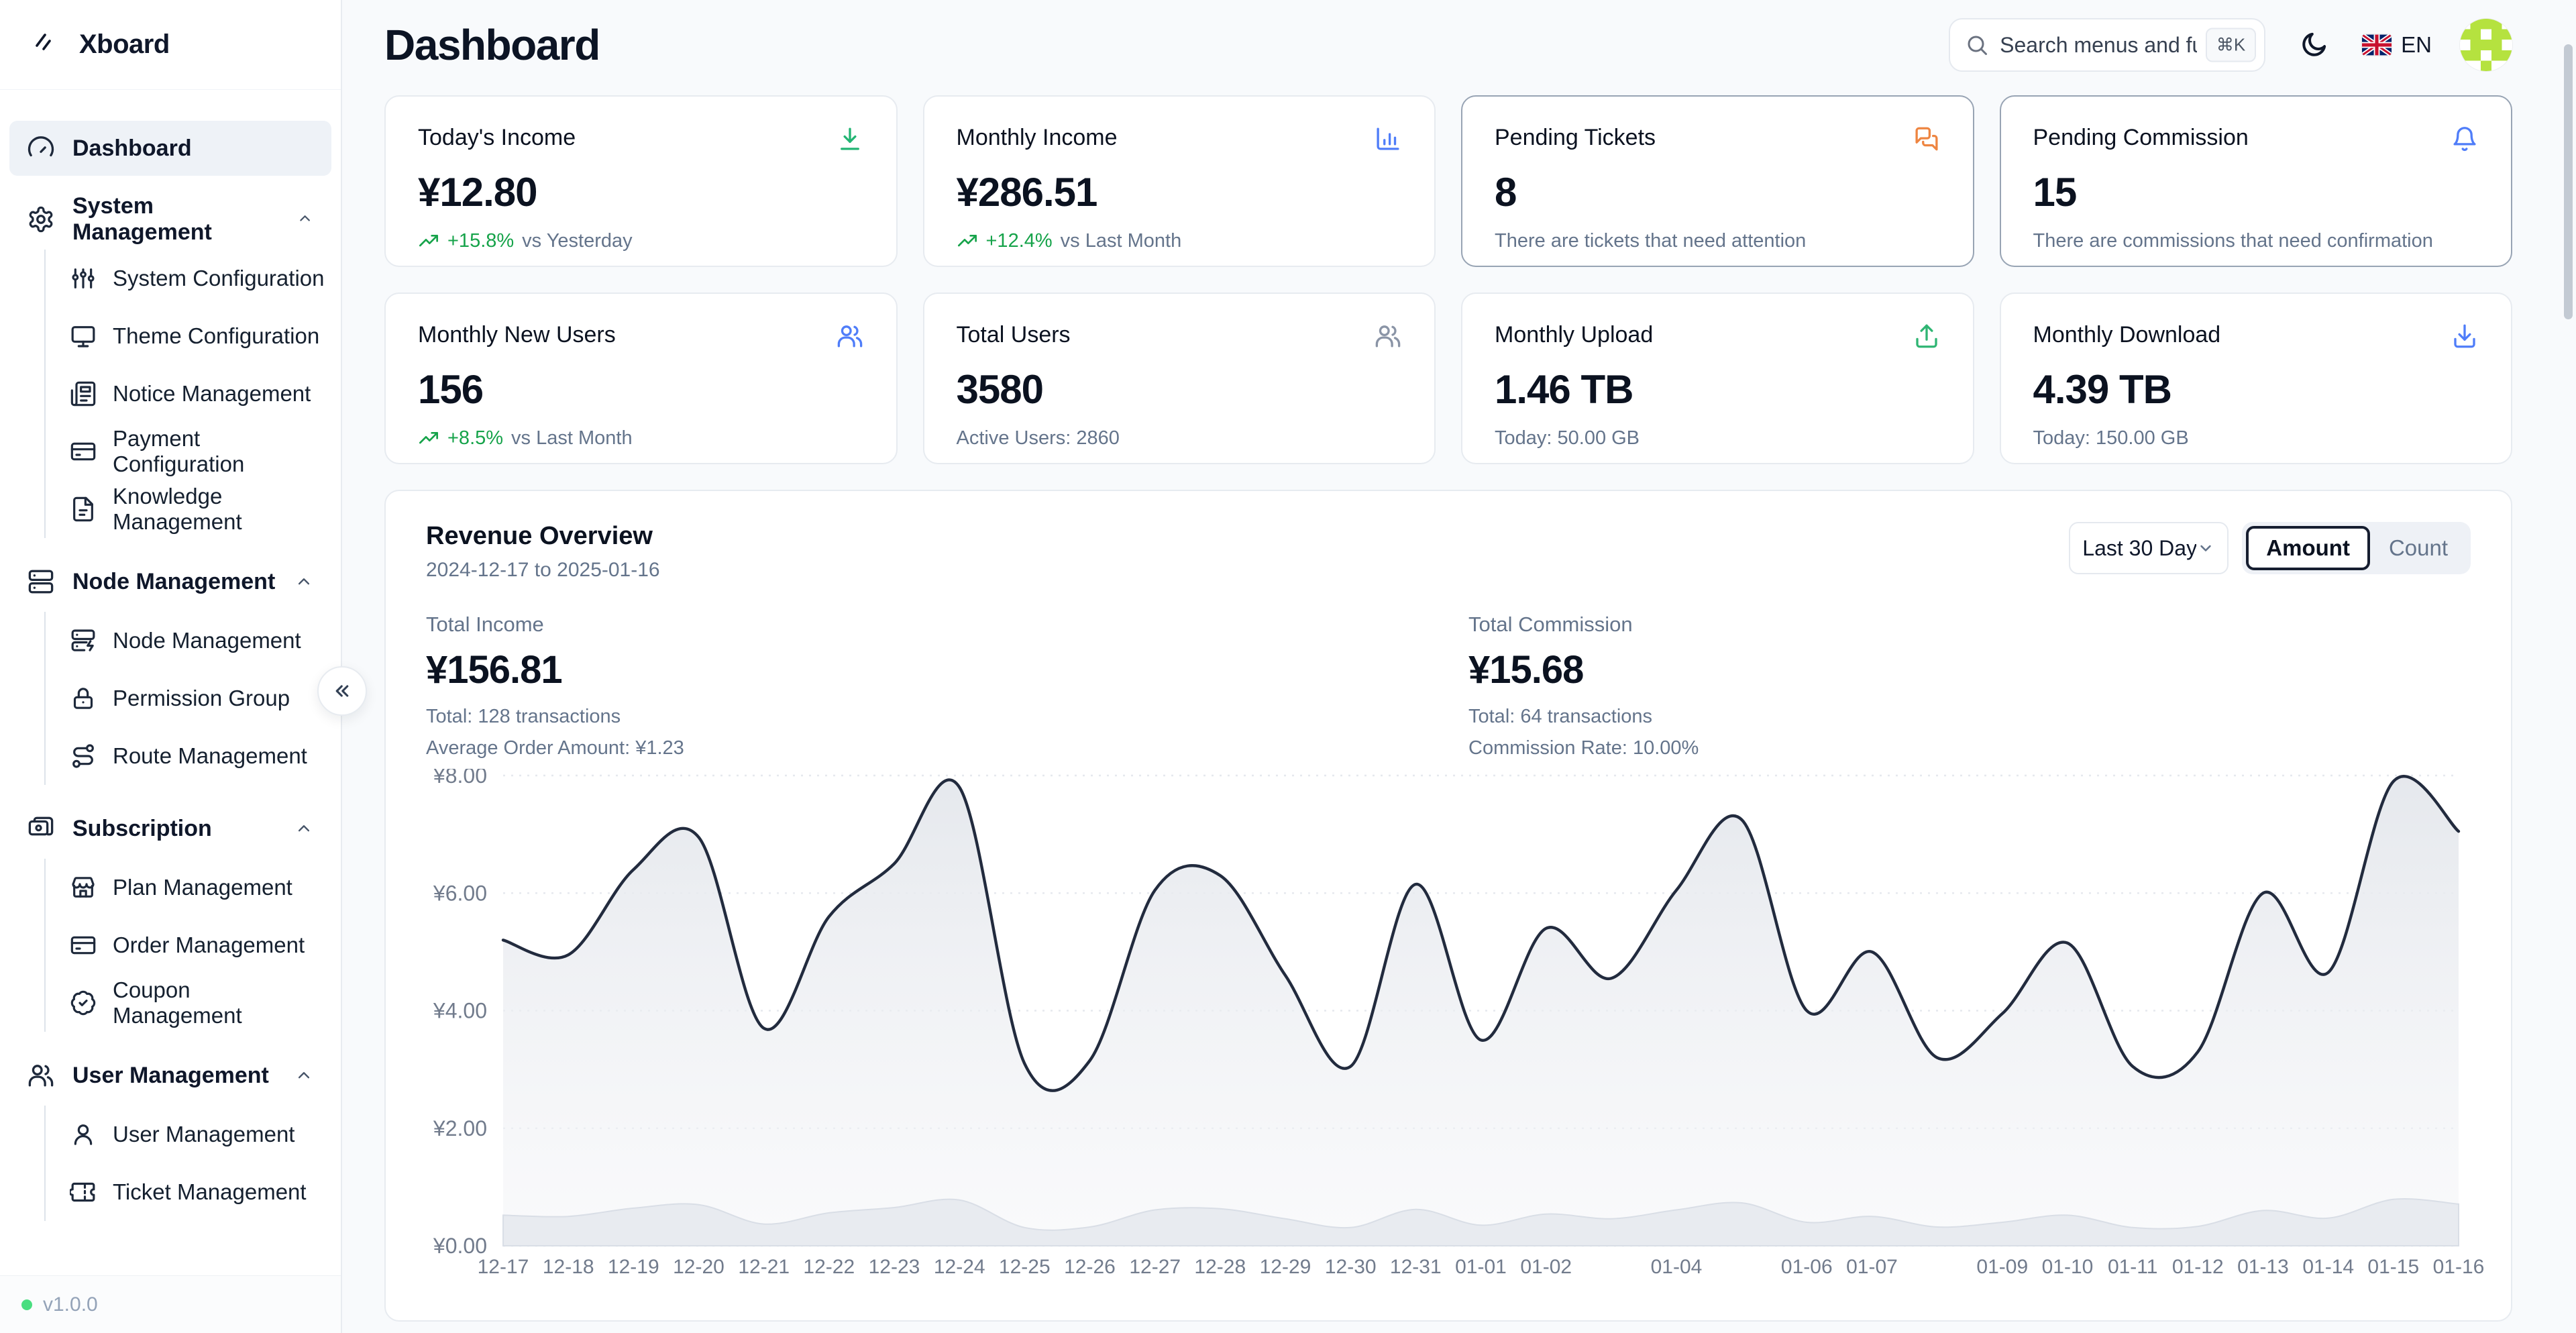 The height and width of the screenshot is (1333, 2576). I want to click on sidebar-subitem-payment-configuration: Payment Configuration, so click(197, 451).